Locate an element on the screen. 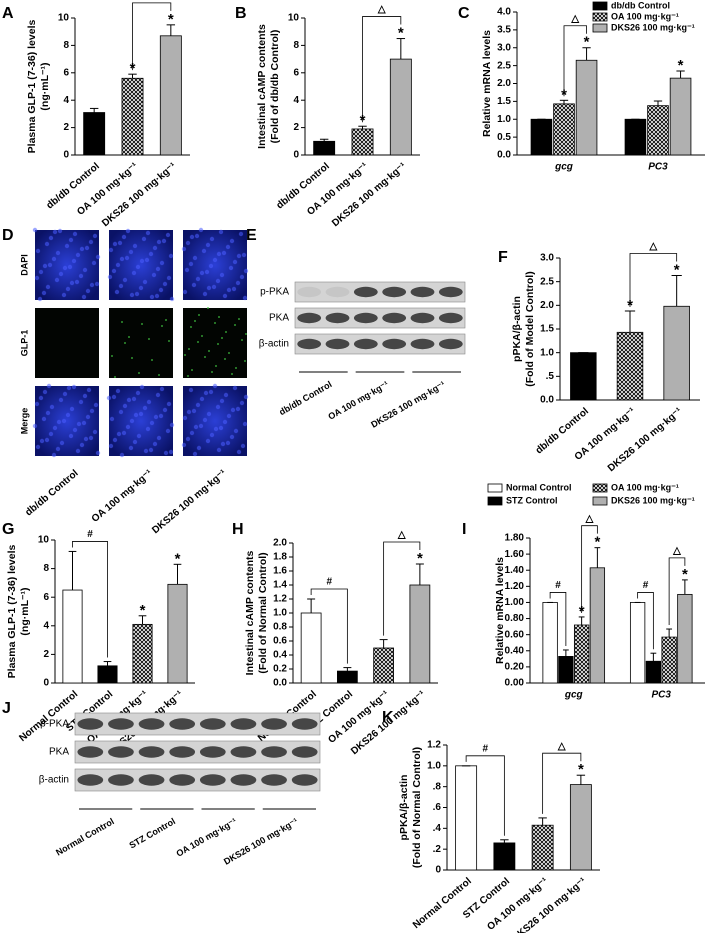 This screenshot has width=709, height=933. bracket-label: # is located at coordinates (485, 748).